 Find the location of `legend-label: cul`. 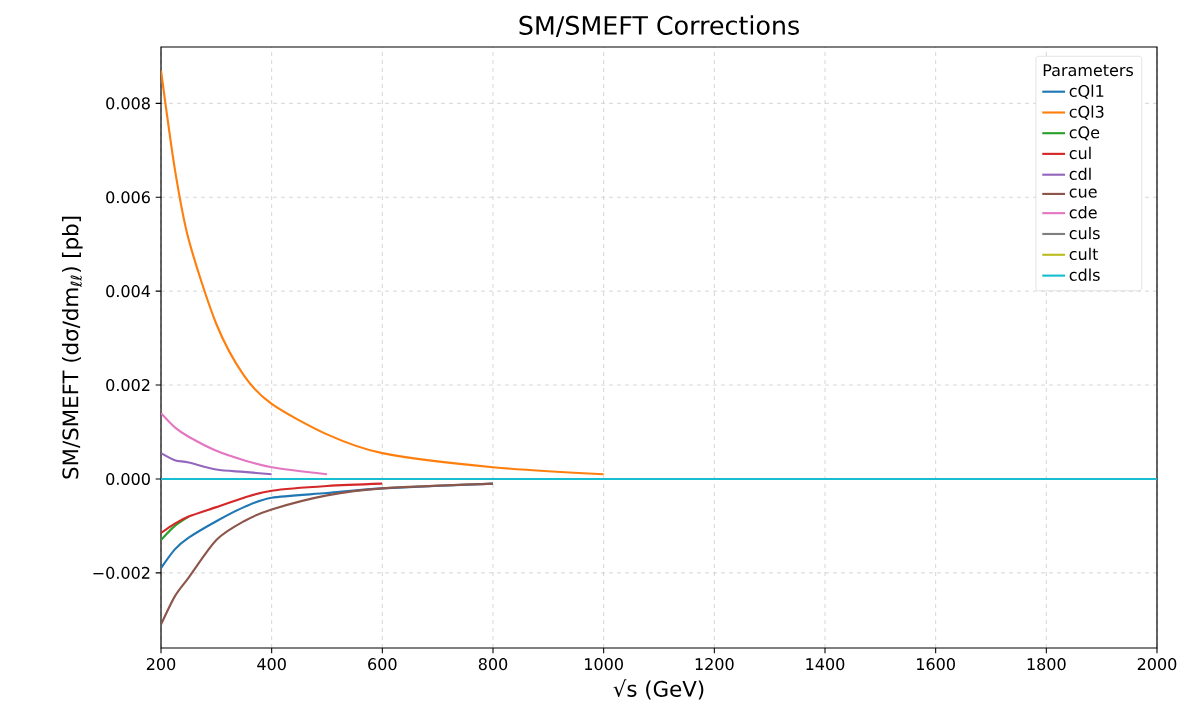

legend-label: cul is located at coordinates (1080, 153).